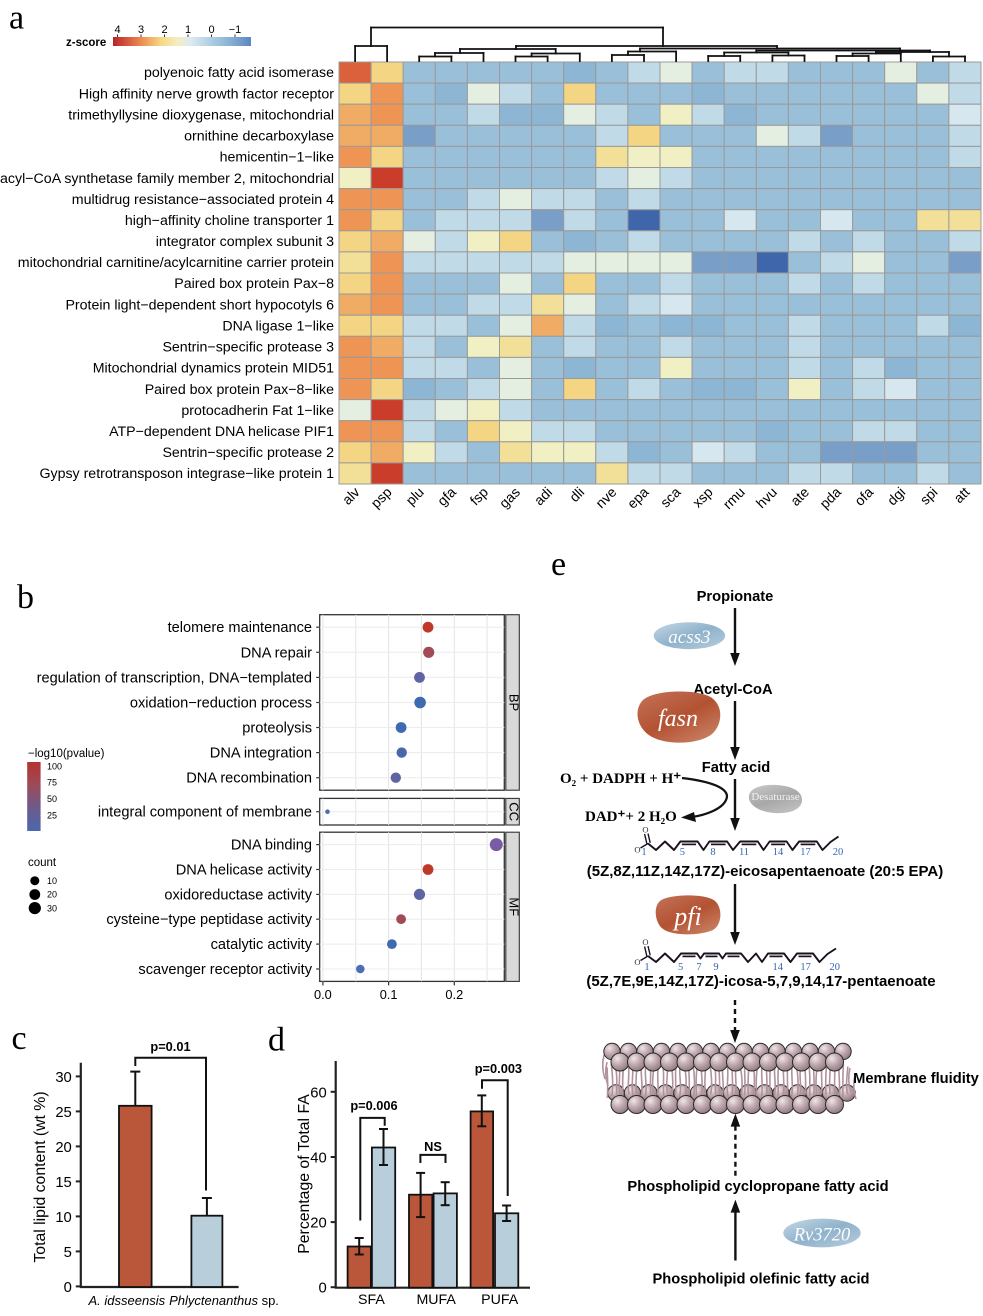 This screenshot has height=1316, width=983. I want to click on svg-text: polyenoic fatty acid isomerase, so click(239, 73).